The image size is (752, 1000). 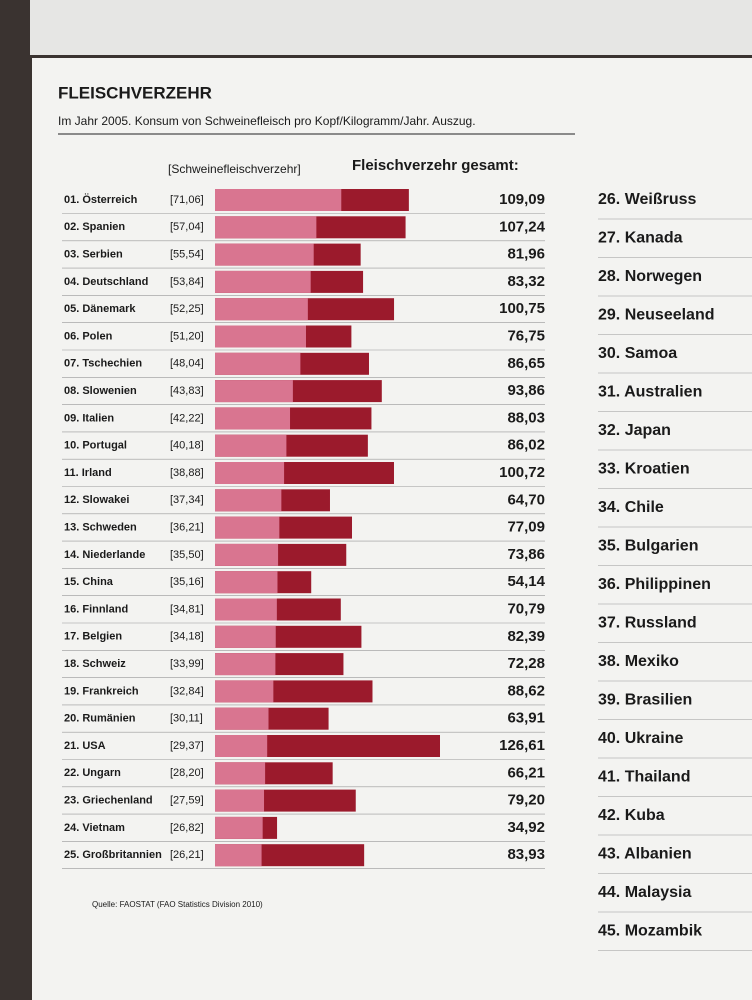 What do you see at coordinates (526, 445) in the screenshot?
I see `total-value-label: 86,02` at bounding box center [526, 445].